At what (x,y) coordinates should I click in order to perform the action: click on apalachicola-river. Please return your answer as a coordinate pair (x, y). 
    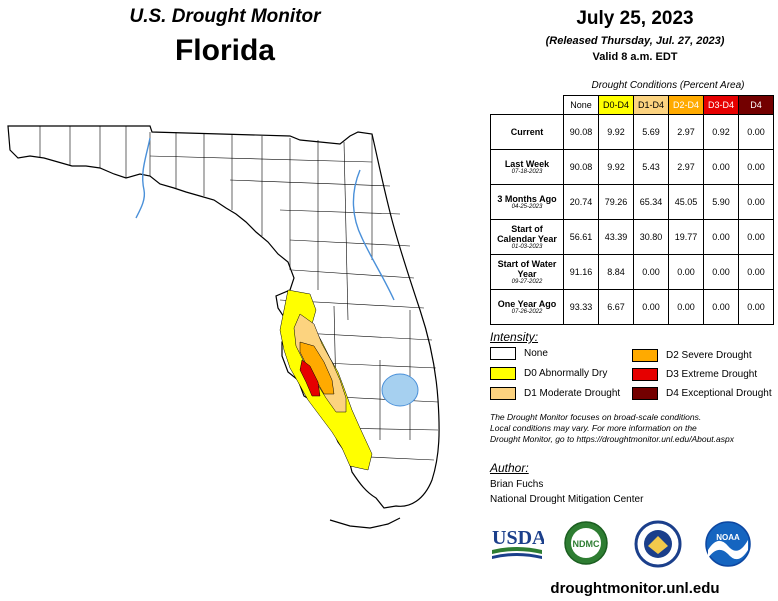
    Looking at the image, I should click on (143, 178).